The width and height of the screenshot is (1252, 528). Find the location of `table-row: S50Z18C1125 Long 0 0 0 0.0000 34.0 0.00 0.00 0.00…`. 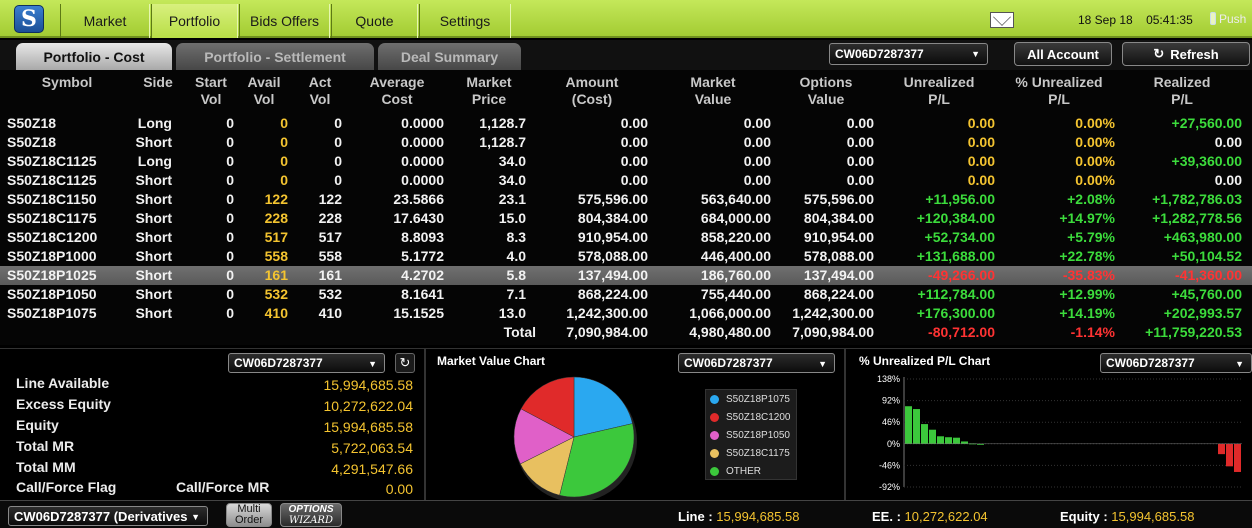

table-row: S50Z18C1125 Long 0 0 0 0.0000 34.0 0.00 0.00 0.00… is located at coordinates (626, 161).